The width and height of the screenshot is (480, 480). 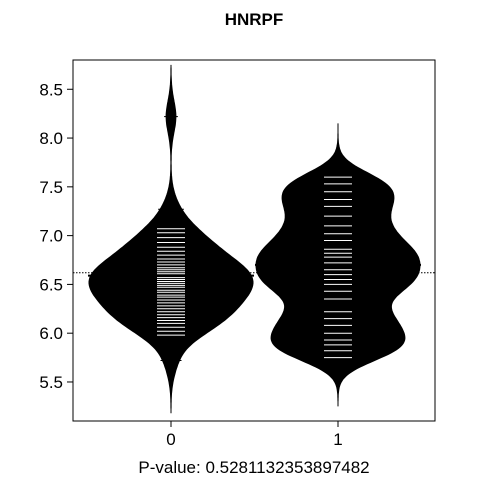 What do you see at coordinates (51, 138) in the screenshot?
I see `y-tick-label-8: 8.0` at bounding box center [51, 138].